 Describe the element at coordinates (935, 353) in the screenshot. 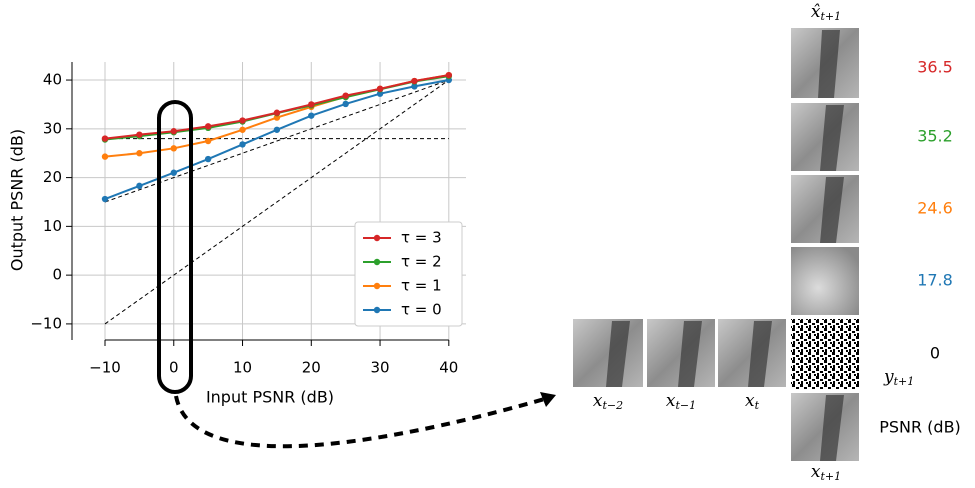

I see `psnr-value: 0` at that location.